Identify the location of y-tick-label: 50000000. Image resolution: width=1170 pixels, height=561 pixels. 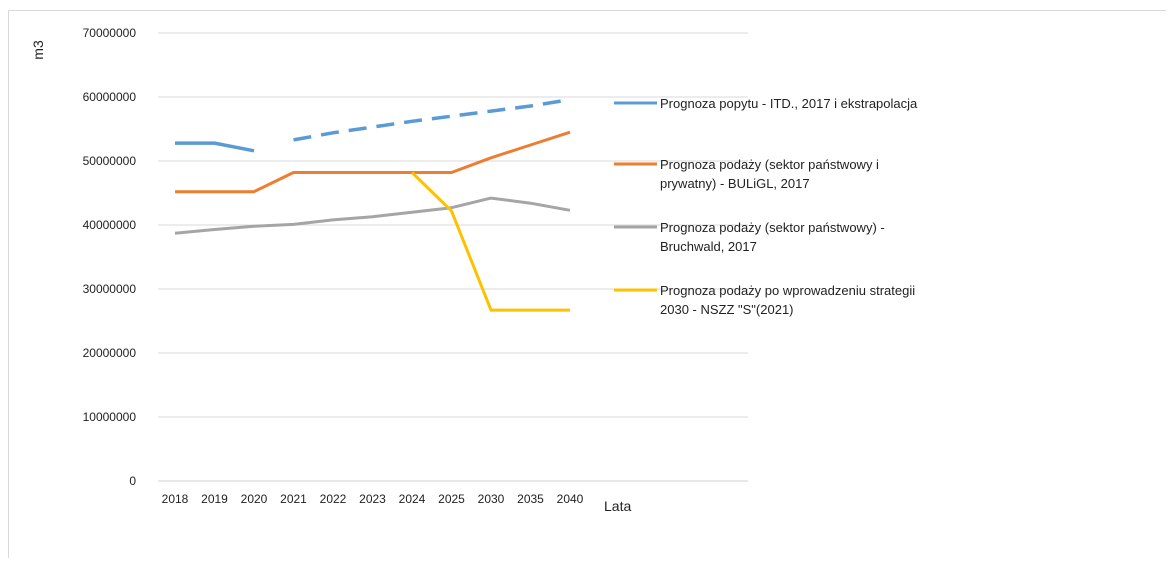
(110, 161).